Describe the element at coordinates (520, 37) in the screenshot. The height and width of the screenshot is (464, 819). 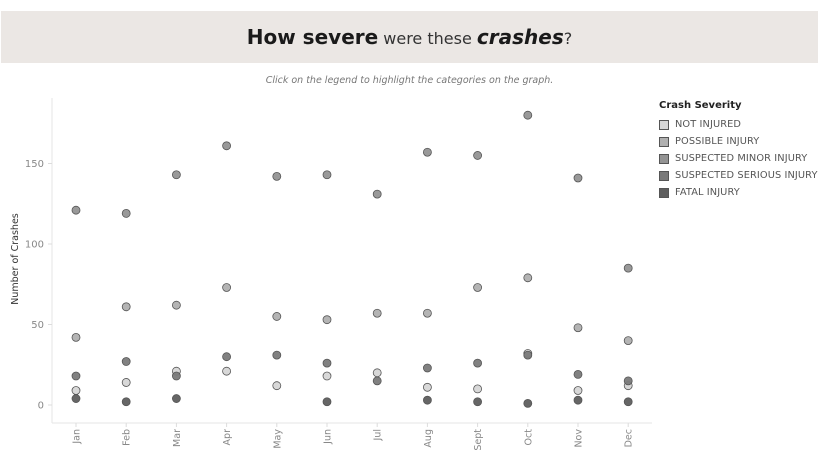
I see `title-part-3: crashes` at that location.